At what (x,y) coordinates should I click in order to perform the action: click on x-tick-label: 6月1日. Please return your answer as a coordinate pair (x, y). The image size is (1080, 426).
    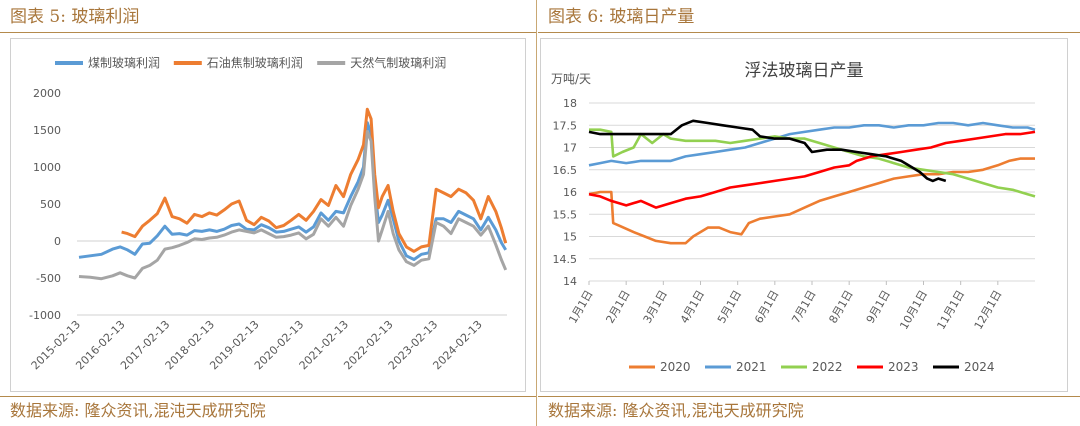
    Looking at the image, I should click on (766, 307).